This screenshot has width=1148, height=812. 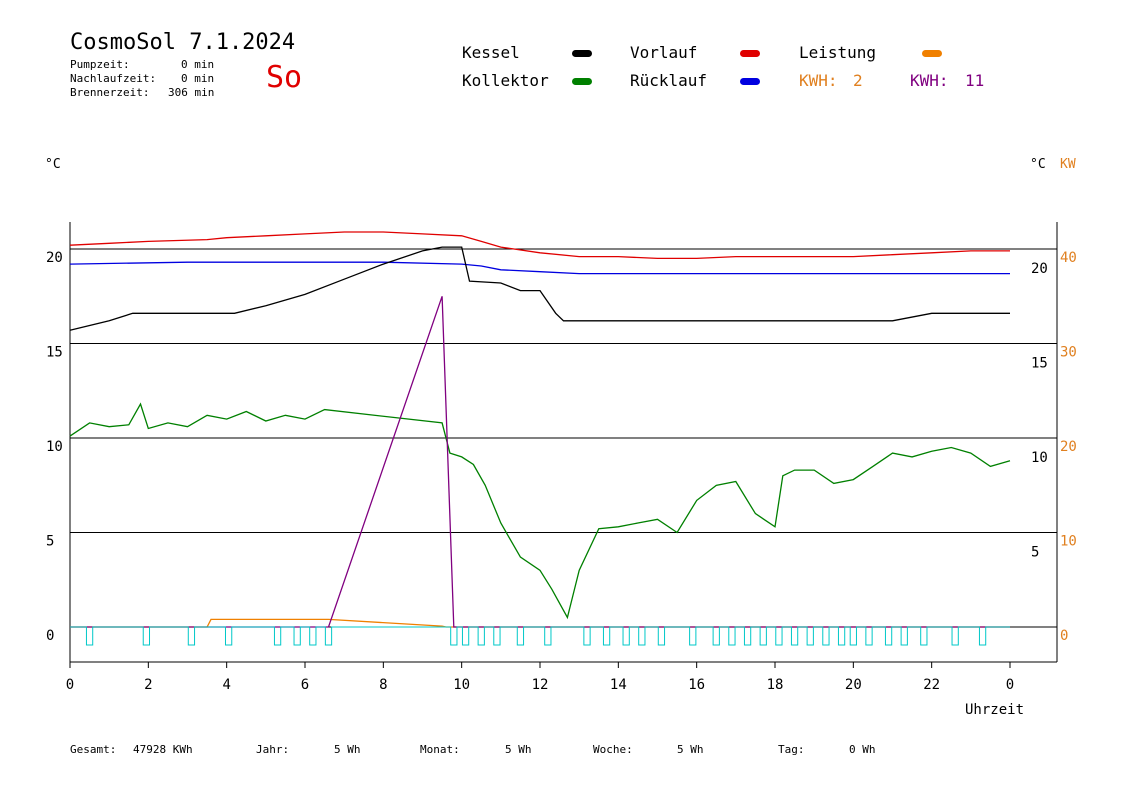 I want to click on footer-jahr-label: Jahr:, so click(x=273, y=749).